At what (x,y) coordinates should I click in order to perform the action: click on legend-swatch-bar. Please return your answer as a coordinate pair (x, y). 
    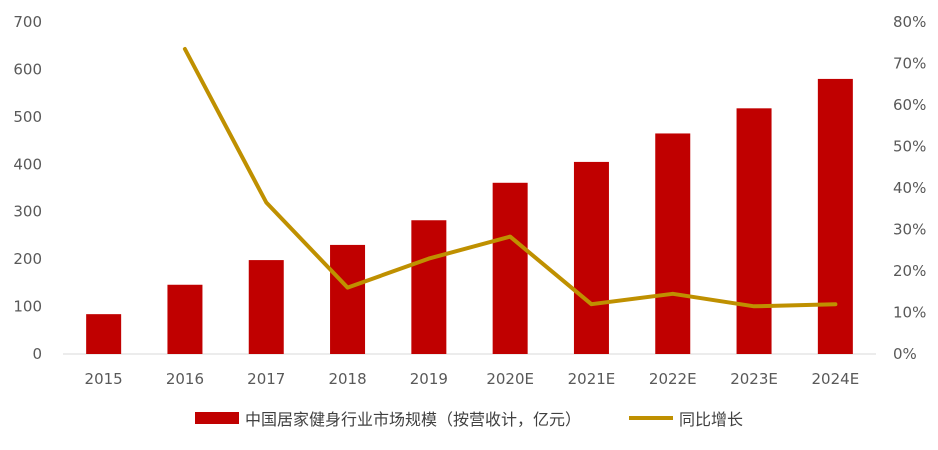
    Looking at the image, I should click on (216, 418).